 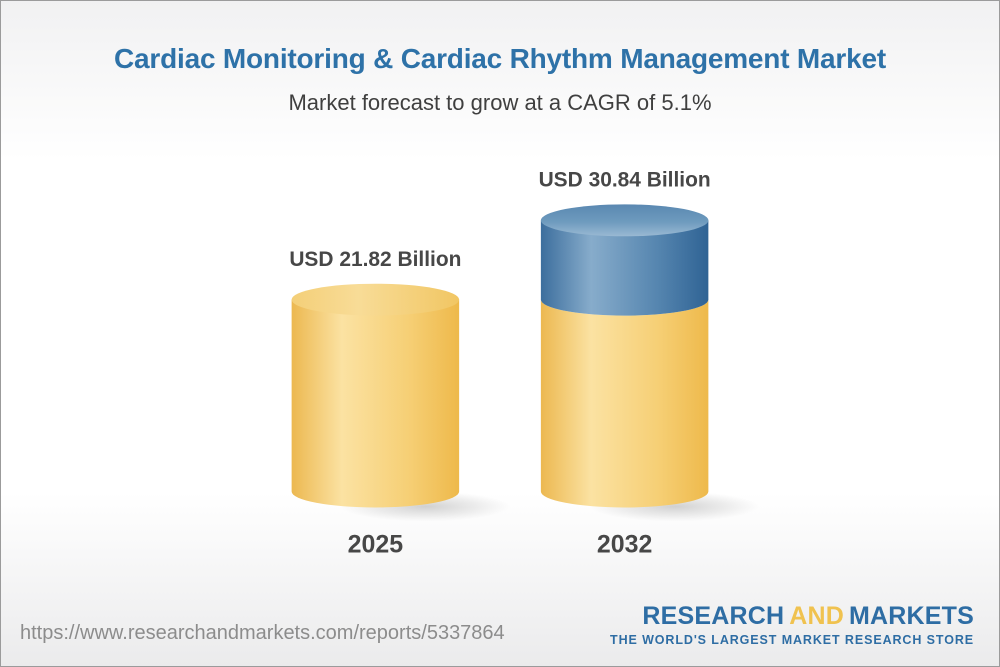 I want to click on cylinder-2032, so click(x=650, y=363).